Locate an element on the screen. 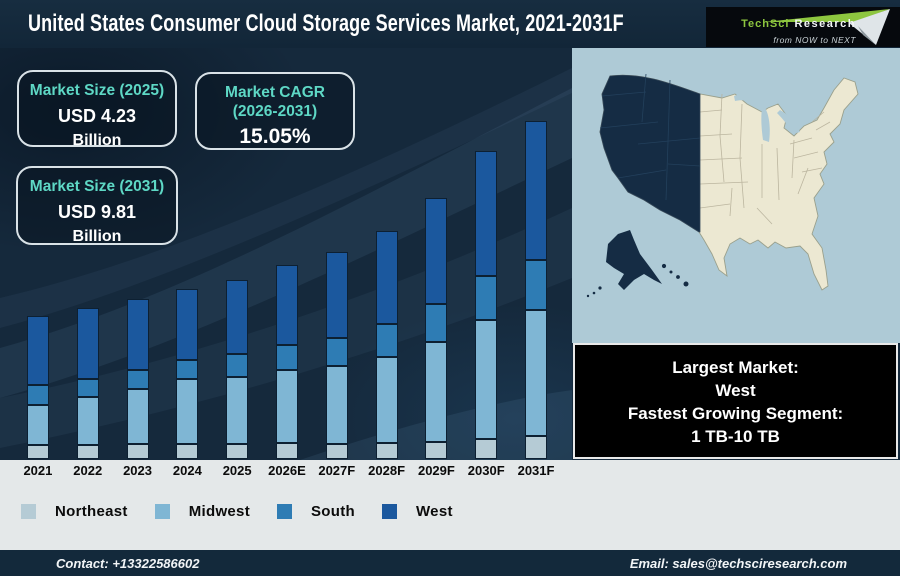 The width and height of the screenshot is (900, 576). badge-value: USD 9.81 is located at coordinates (97, 212).